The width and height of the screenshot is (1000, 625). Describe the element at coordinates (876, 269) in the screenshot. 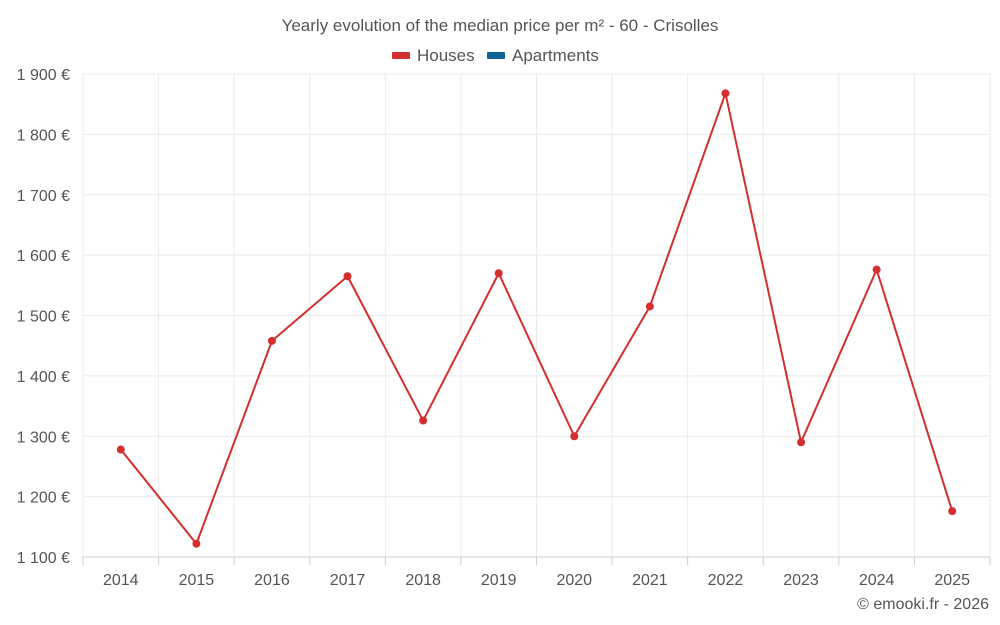

I see `data-point-houses-2024` at that location.